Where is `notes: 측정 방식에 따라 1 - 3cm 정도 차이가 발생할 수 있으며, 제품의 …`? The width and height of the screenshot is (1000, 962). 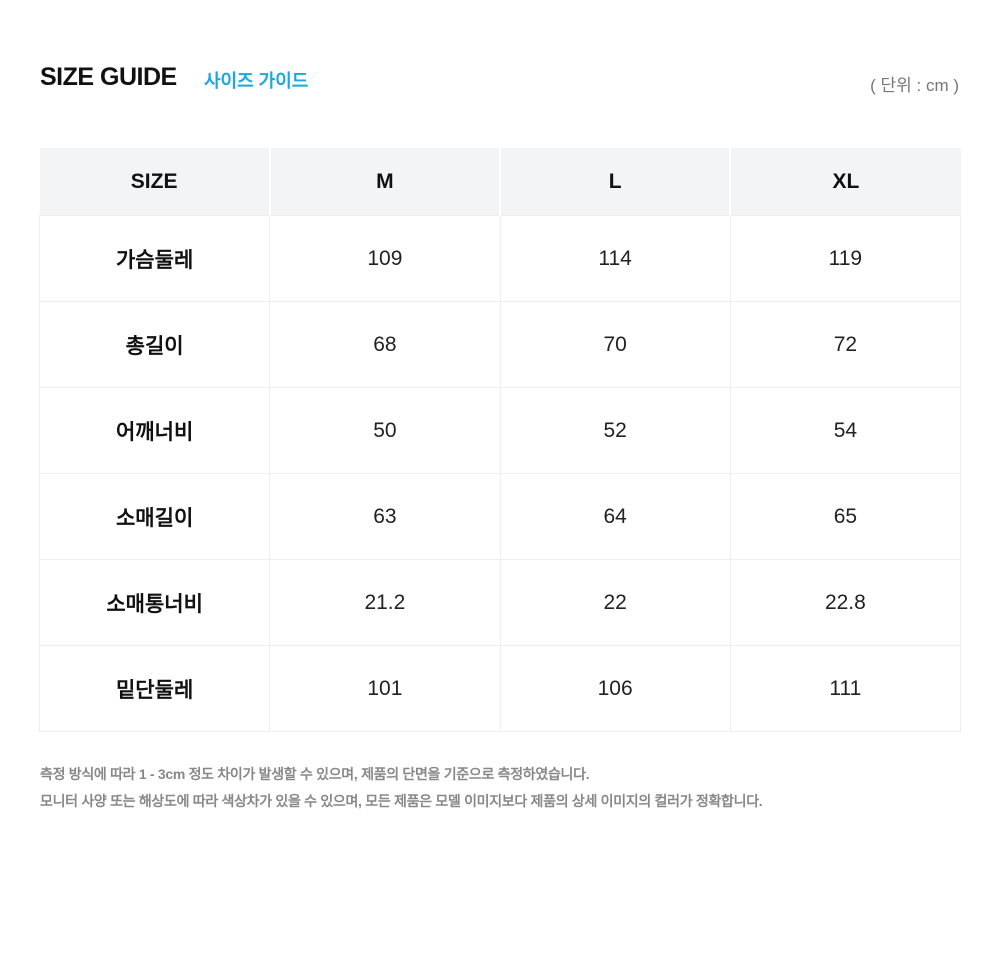 notes: 측정 방식에 따라 1 - 3cm 정도 차이가 발생할 수 있으며, 제품의 … is located at coordinates (401, 788).